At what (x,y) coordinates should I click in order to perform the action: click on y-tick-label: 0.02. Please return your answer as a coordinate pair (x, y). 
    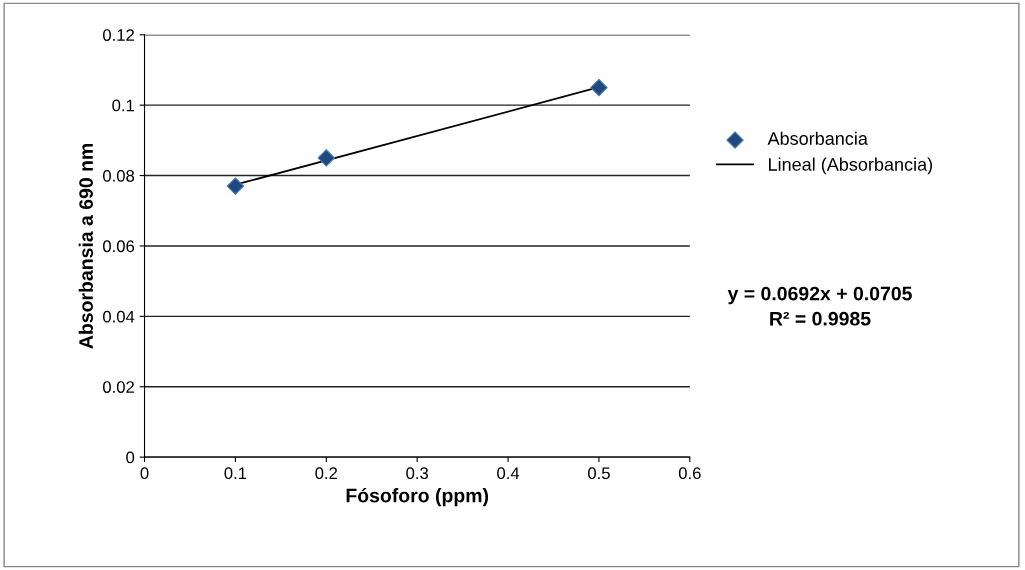
    Looking at the image, I should click on (118, 387).